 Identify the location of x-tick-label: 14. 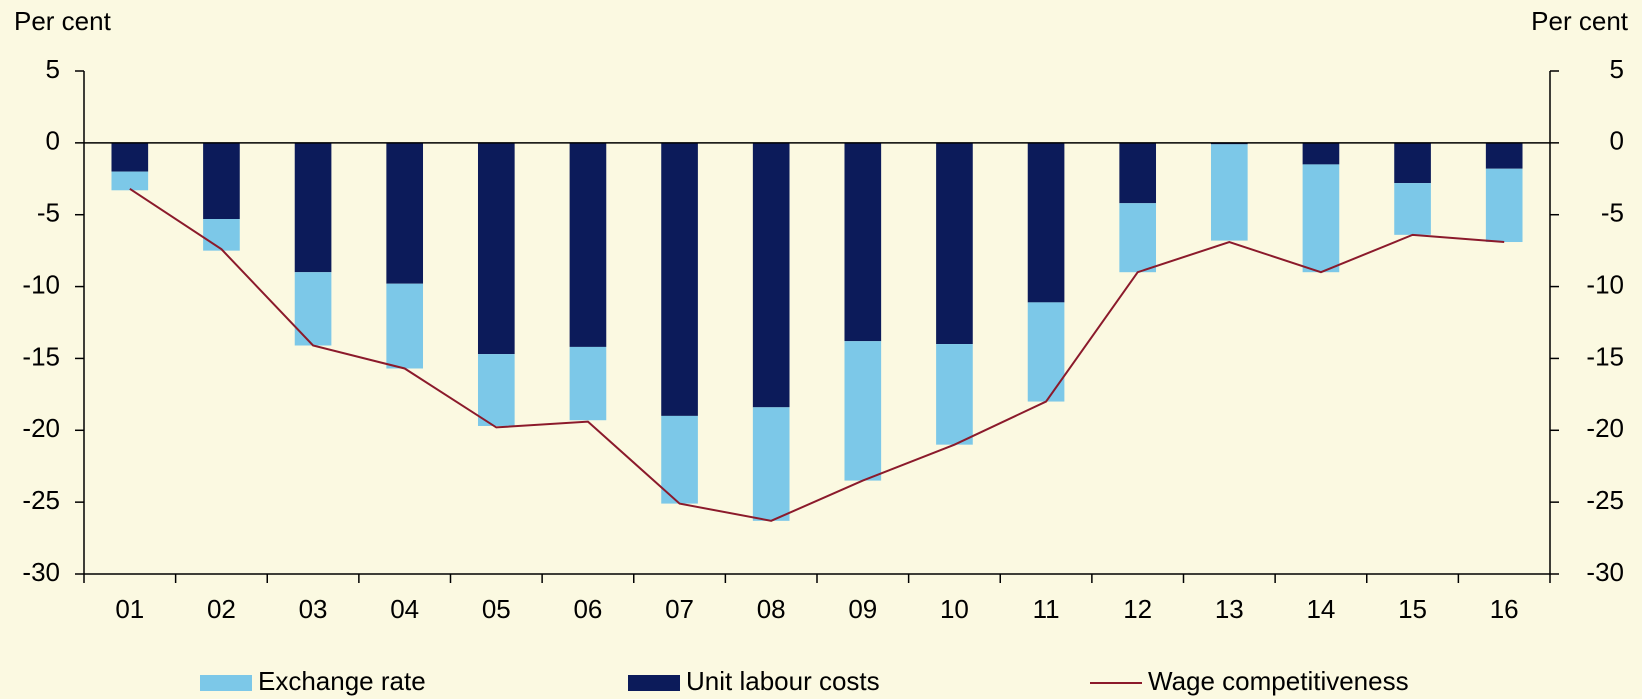
(1320, 609).